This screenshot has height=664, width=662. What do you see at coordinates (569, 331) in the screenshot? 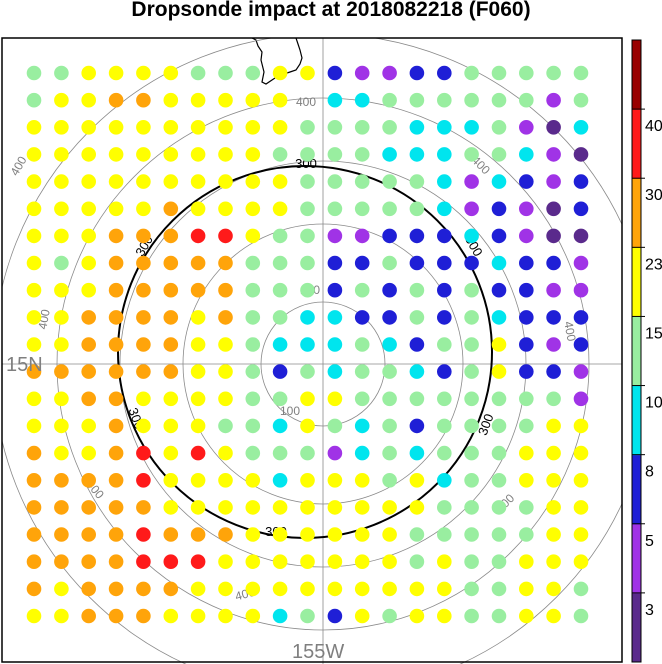
I see `ring-label: 400` at bounding box center [569, 331].